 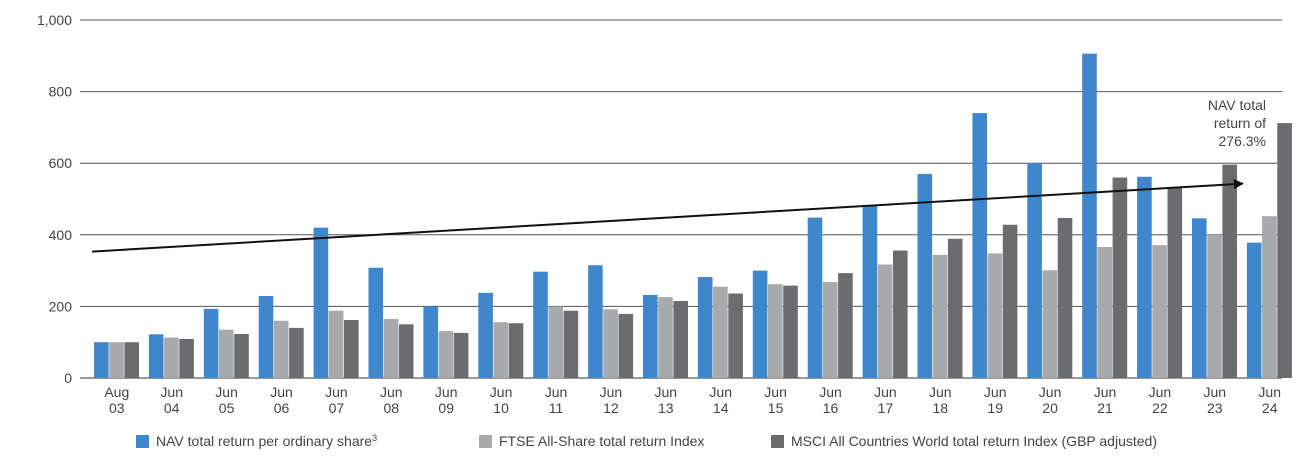 I want to click on legend-label-series2: FTSE All-Share total return Index, so click(x=601, y=441).